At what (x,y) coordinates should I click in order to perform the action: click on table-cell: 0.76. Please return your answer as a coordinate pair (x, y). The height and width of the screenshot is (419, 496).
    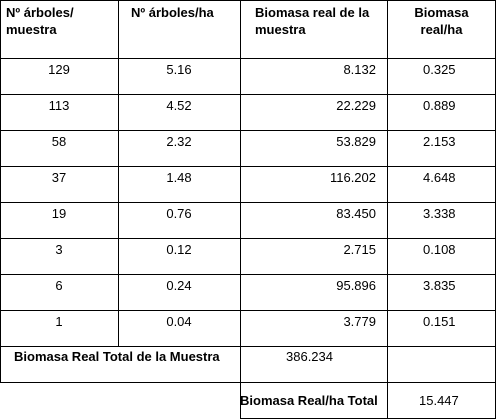
    Looking at the image, I should click on (179, 213).